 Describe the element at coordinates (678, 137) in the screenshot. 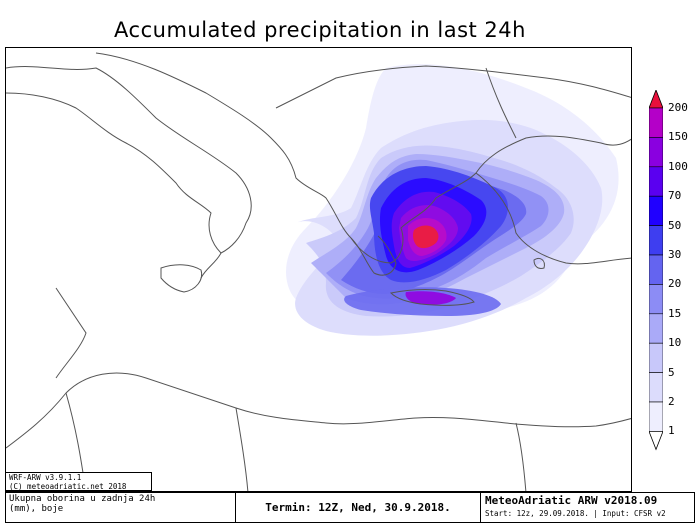

I see `colorbar-label: 150` at that location.